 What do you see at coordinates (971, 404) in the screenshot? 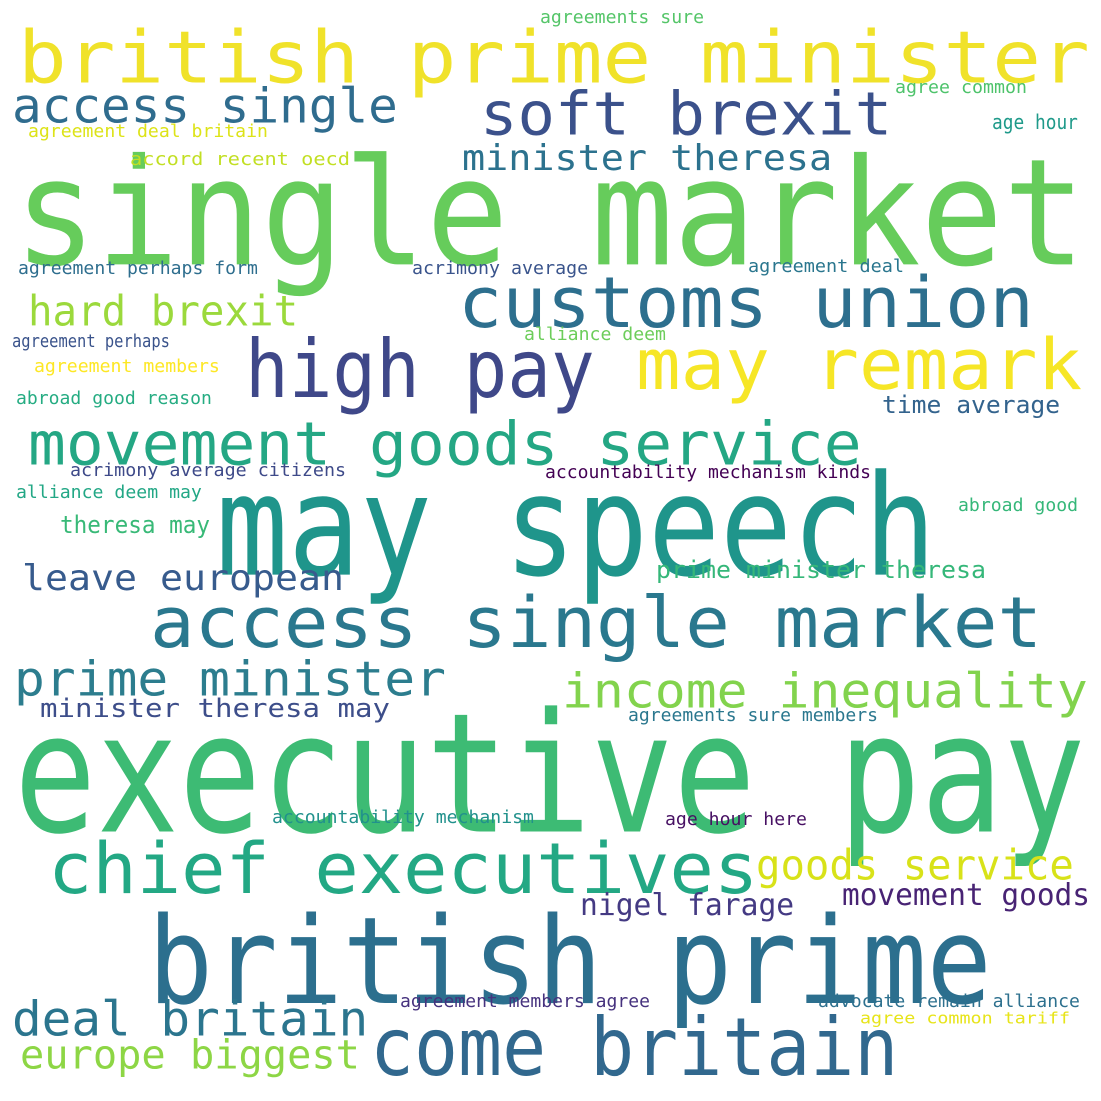
I see `word-time-average: time average` at bounding box center [971, 404].